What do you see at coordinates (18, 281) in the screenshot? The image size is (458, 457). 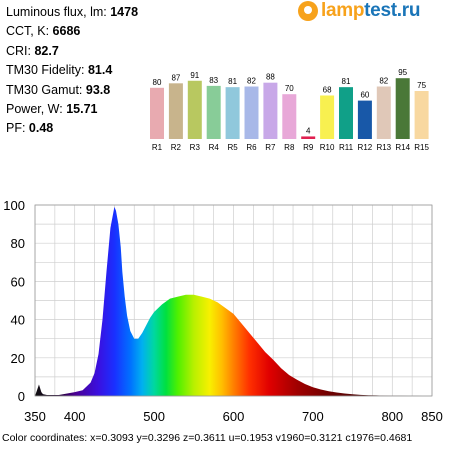 I see `y-tick-label: 60` at bounding box center [18, 281].